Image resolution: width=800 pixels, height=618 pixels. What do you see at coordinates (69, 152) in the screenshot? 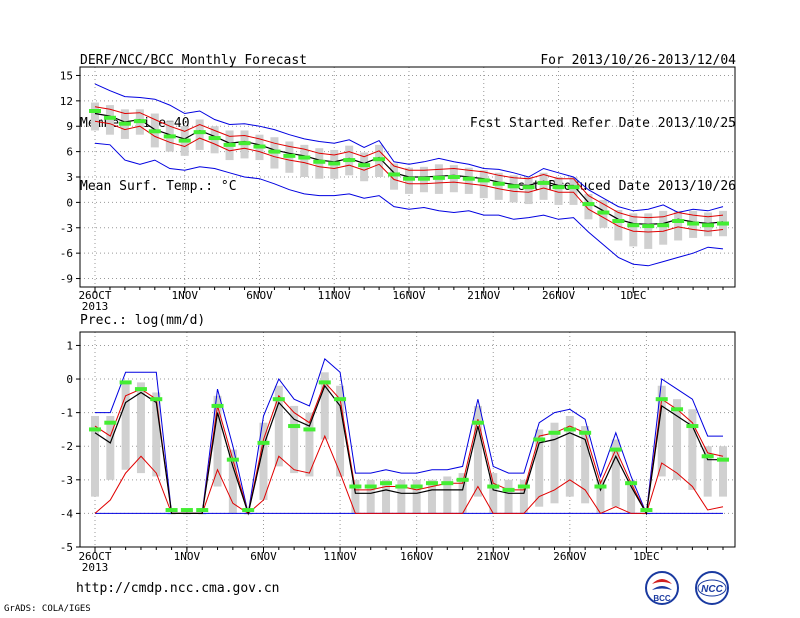
I see `temp-y-tick-label: 6` at bounding box center [69, 152].